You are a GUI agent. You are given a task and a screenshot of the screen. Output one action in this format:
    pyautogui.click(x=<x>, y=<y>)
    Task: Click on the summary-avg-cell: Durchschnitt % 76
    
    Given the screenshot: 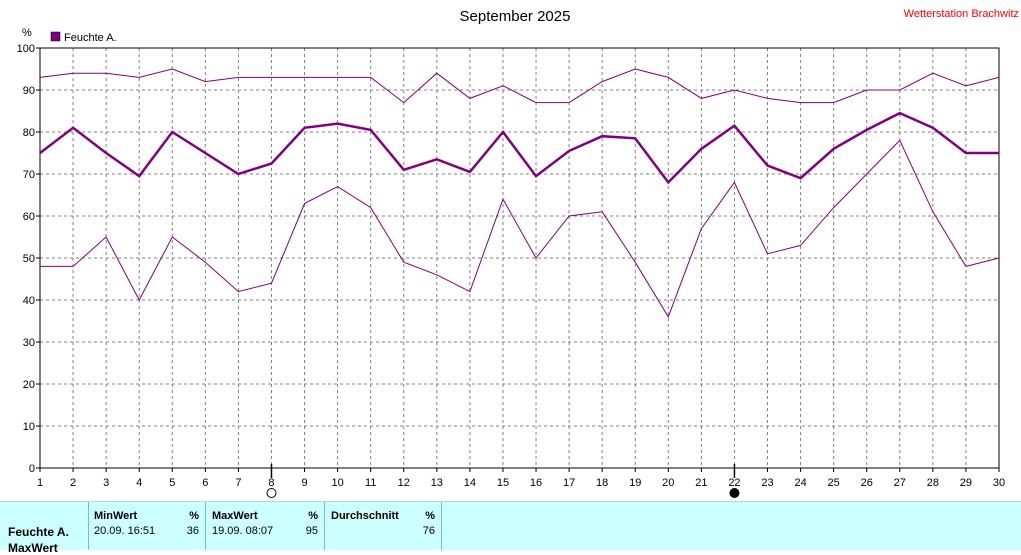 What is the action you would take?
    pyautogui.click(x=383, y=526)
    